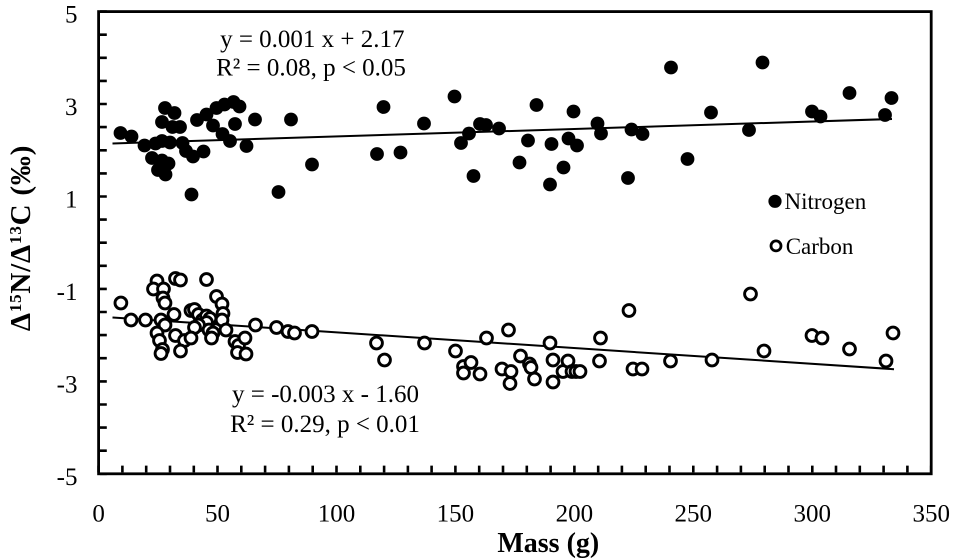 Image resolution: width=957 pixels, height=560 pixels. Describe the element at coordinates (312, 39) in the screenshot. I see `svg-text: y = 0.001 x + 2.17` at that location.